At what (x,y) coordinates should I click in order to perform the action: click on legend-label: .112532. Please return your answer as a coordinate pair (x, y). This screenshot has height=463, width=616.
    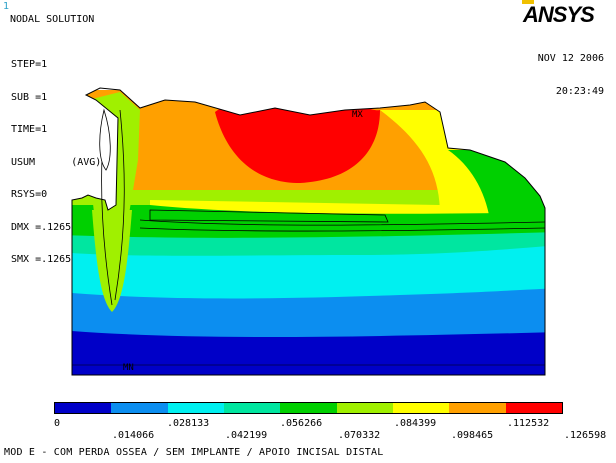
    Looking at the image, I should click on (528, 423).